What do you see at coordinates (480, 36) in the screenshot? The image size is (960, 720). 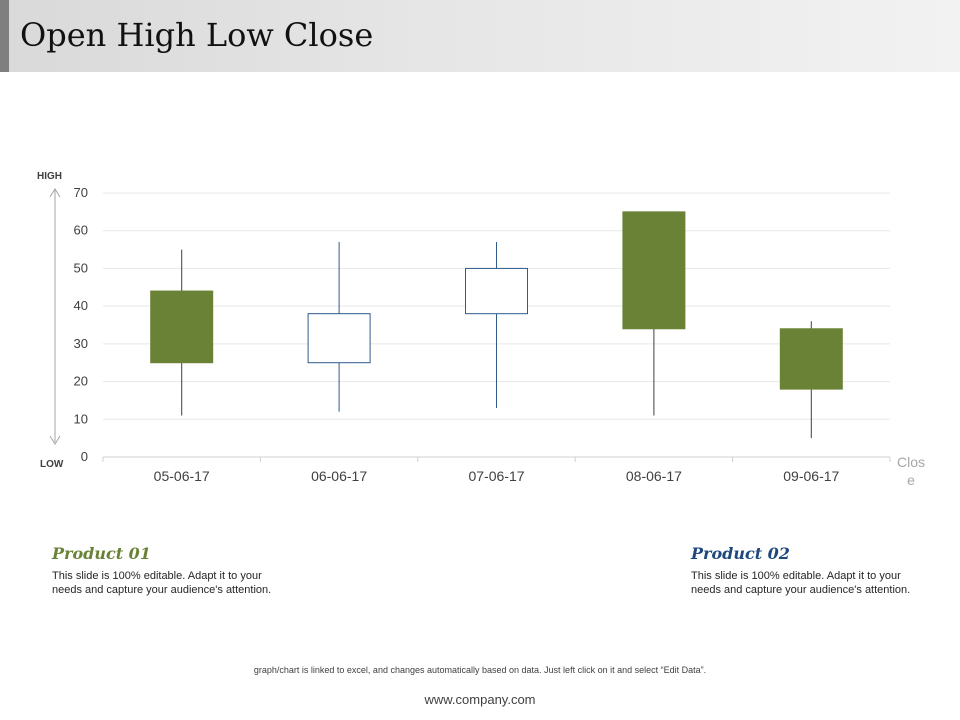 I see `title-bar: Open High Low Close` at bounding box center [480, 36].